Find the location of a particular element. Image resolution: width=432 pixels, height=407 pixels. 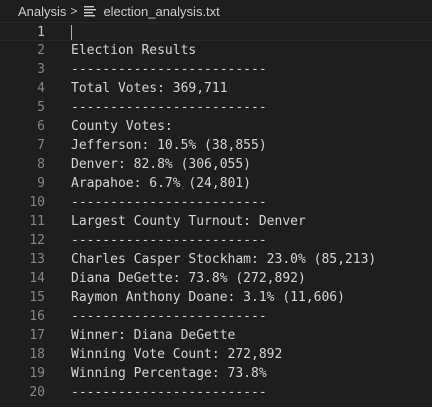

line-text: Denver: 82.8% (306,055) is located at coordinates (161, 164).